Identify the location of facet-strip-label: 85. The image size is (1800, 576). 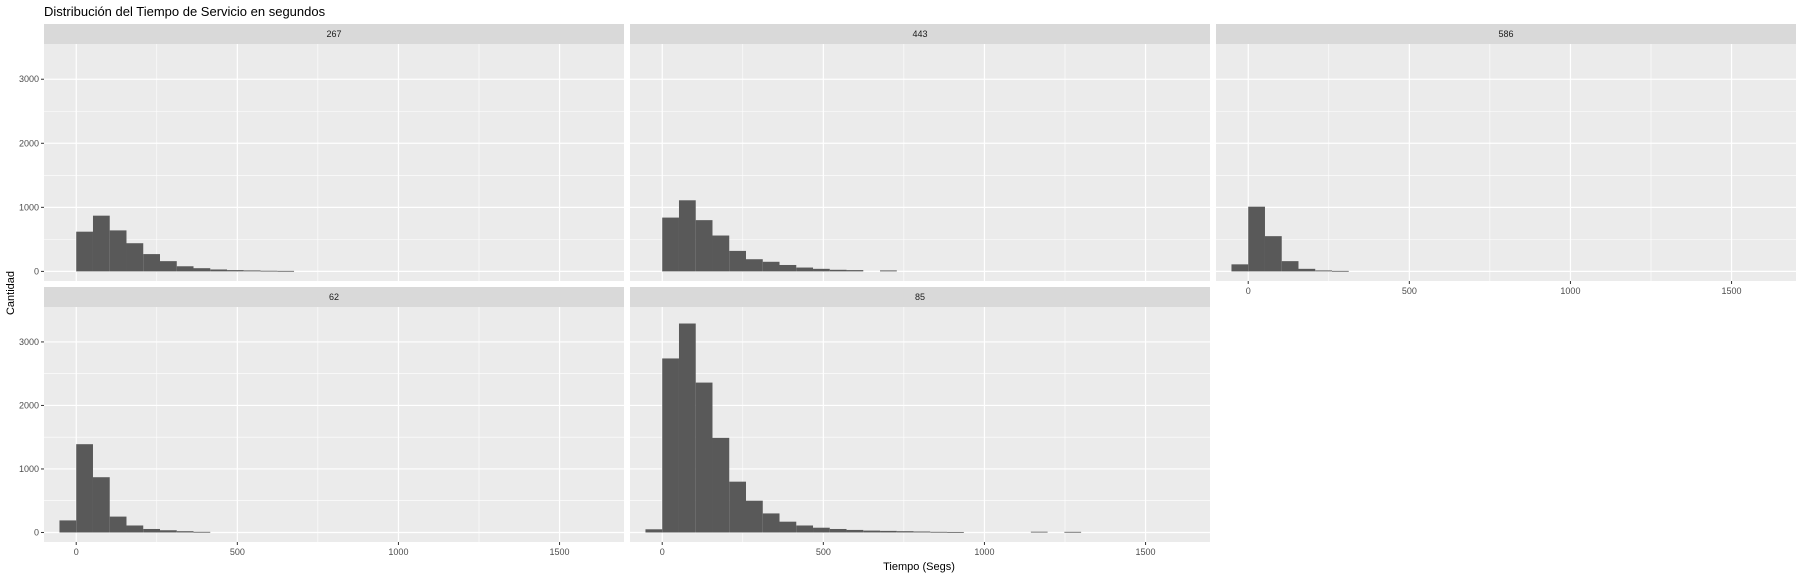
(920, 297).